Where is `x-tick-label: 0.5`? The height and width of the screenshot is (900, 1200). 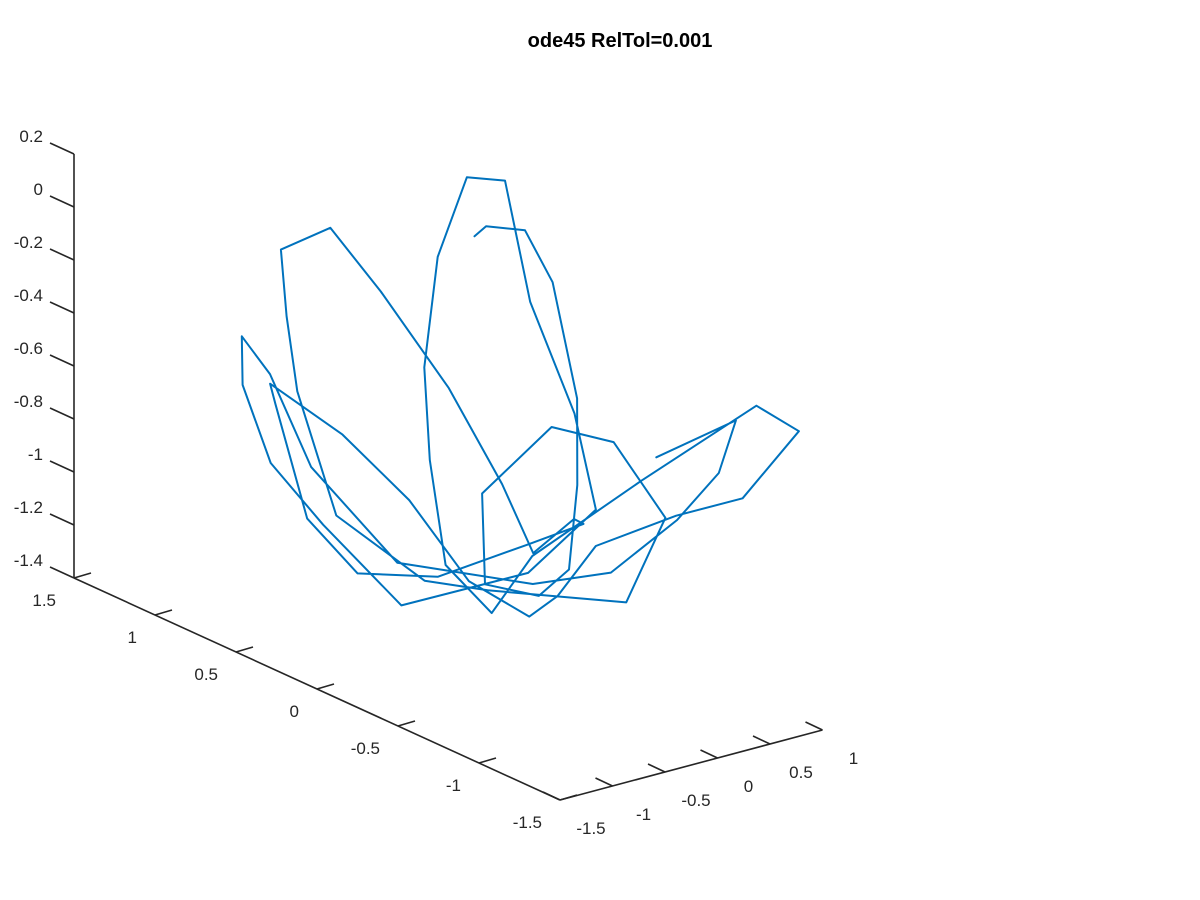 x-tick-label: 0.5 is located at coordinates (801, 772).